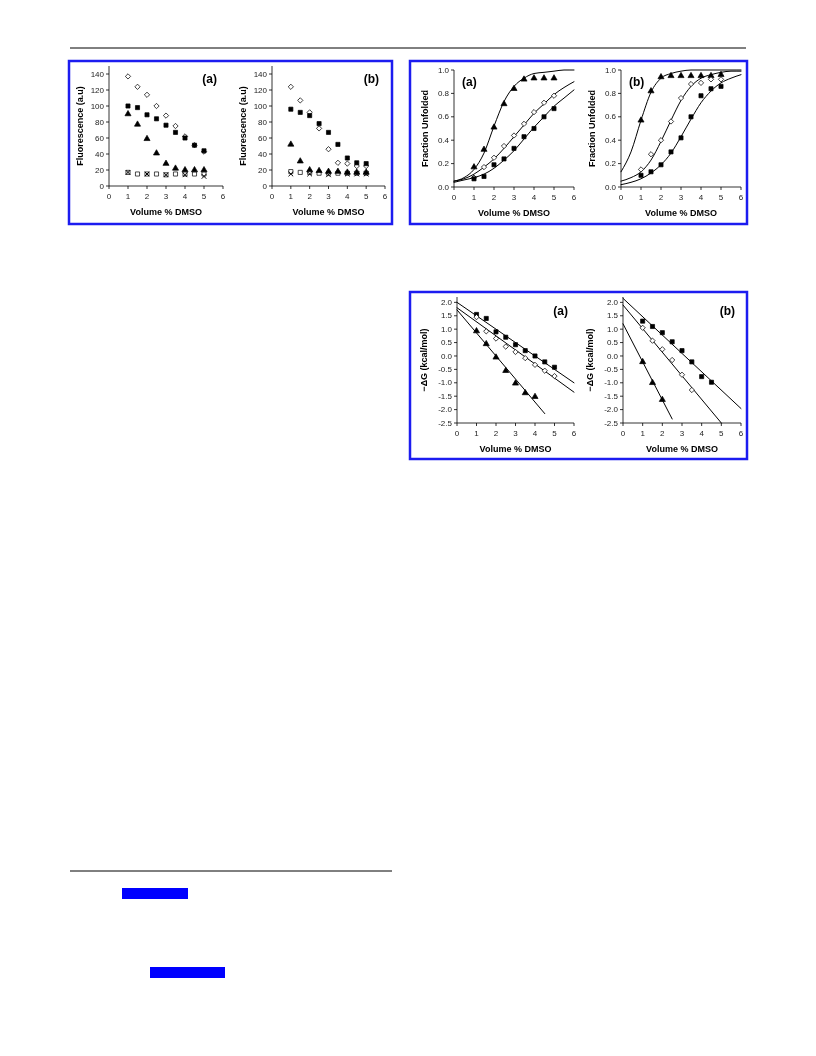 This screenshot has width=816, height=1056. I want to click on y-tick-label: 2.0, so click(612, 302).